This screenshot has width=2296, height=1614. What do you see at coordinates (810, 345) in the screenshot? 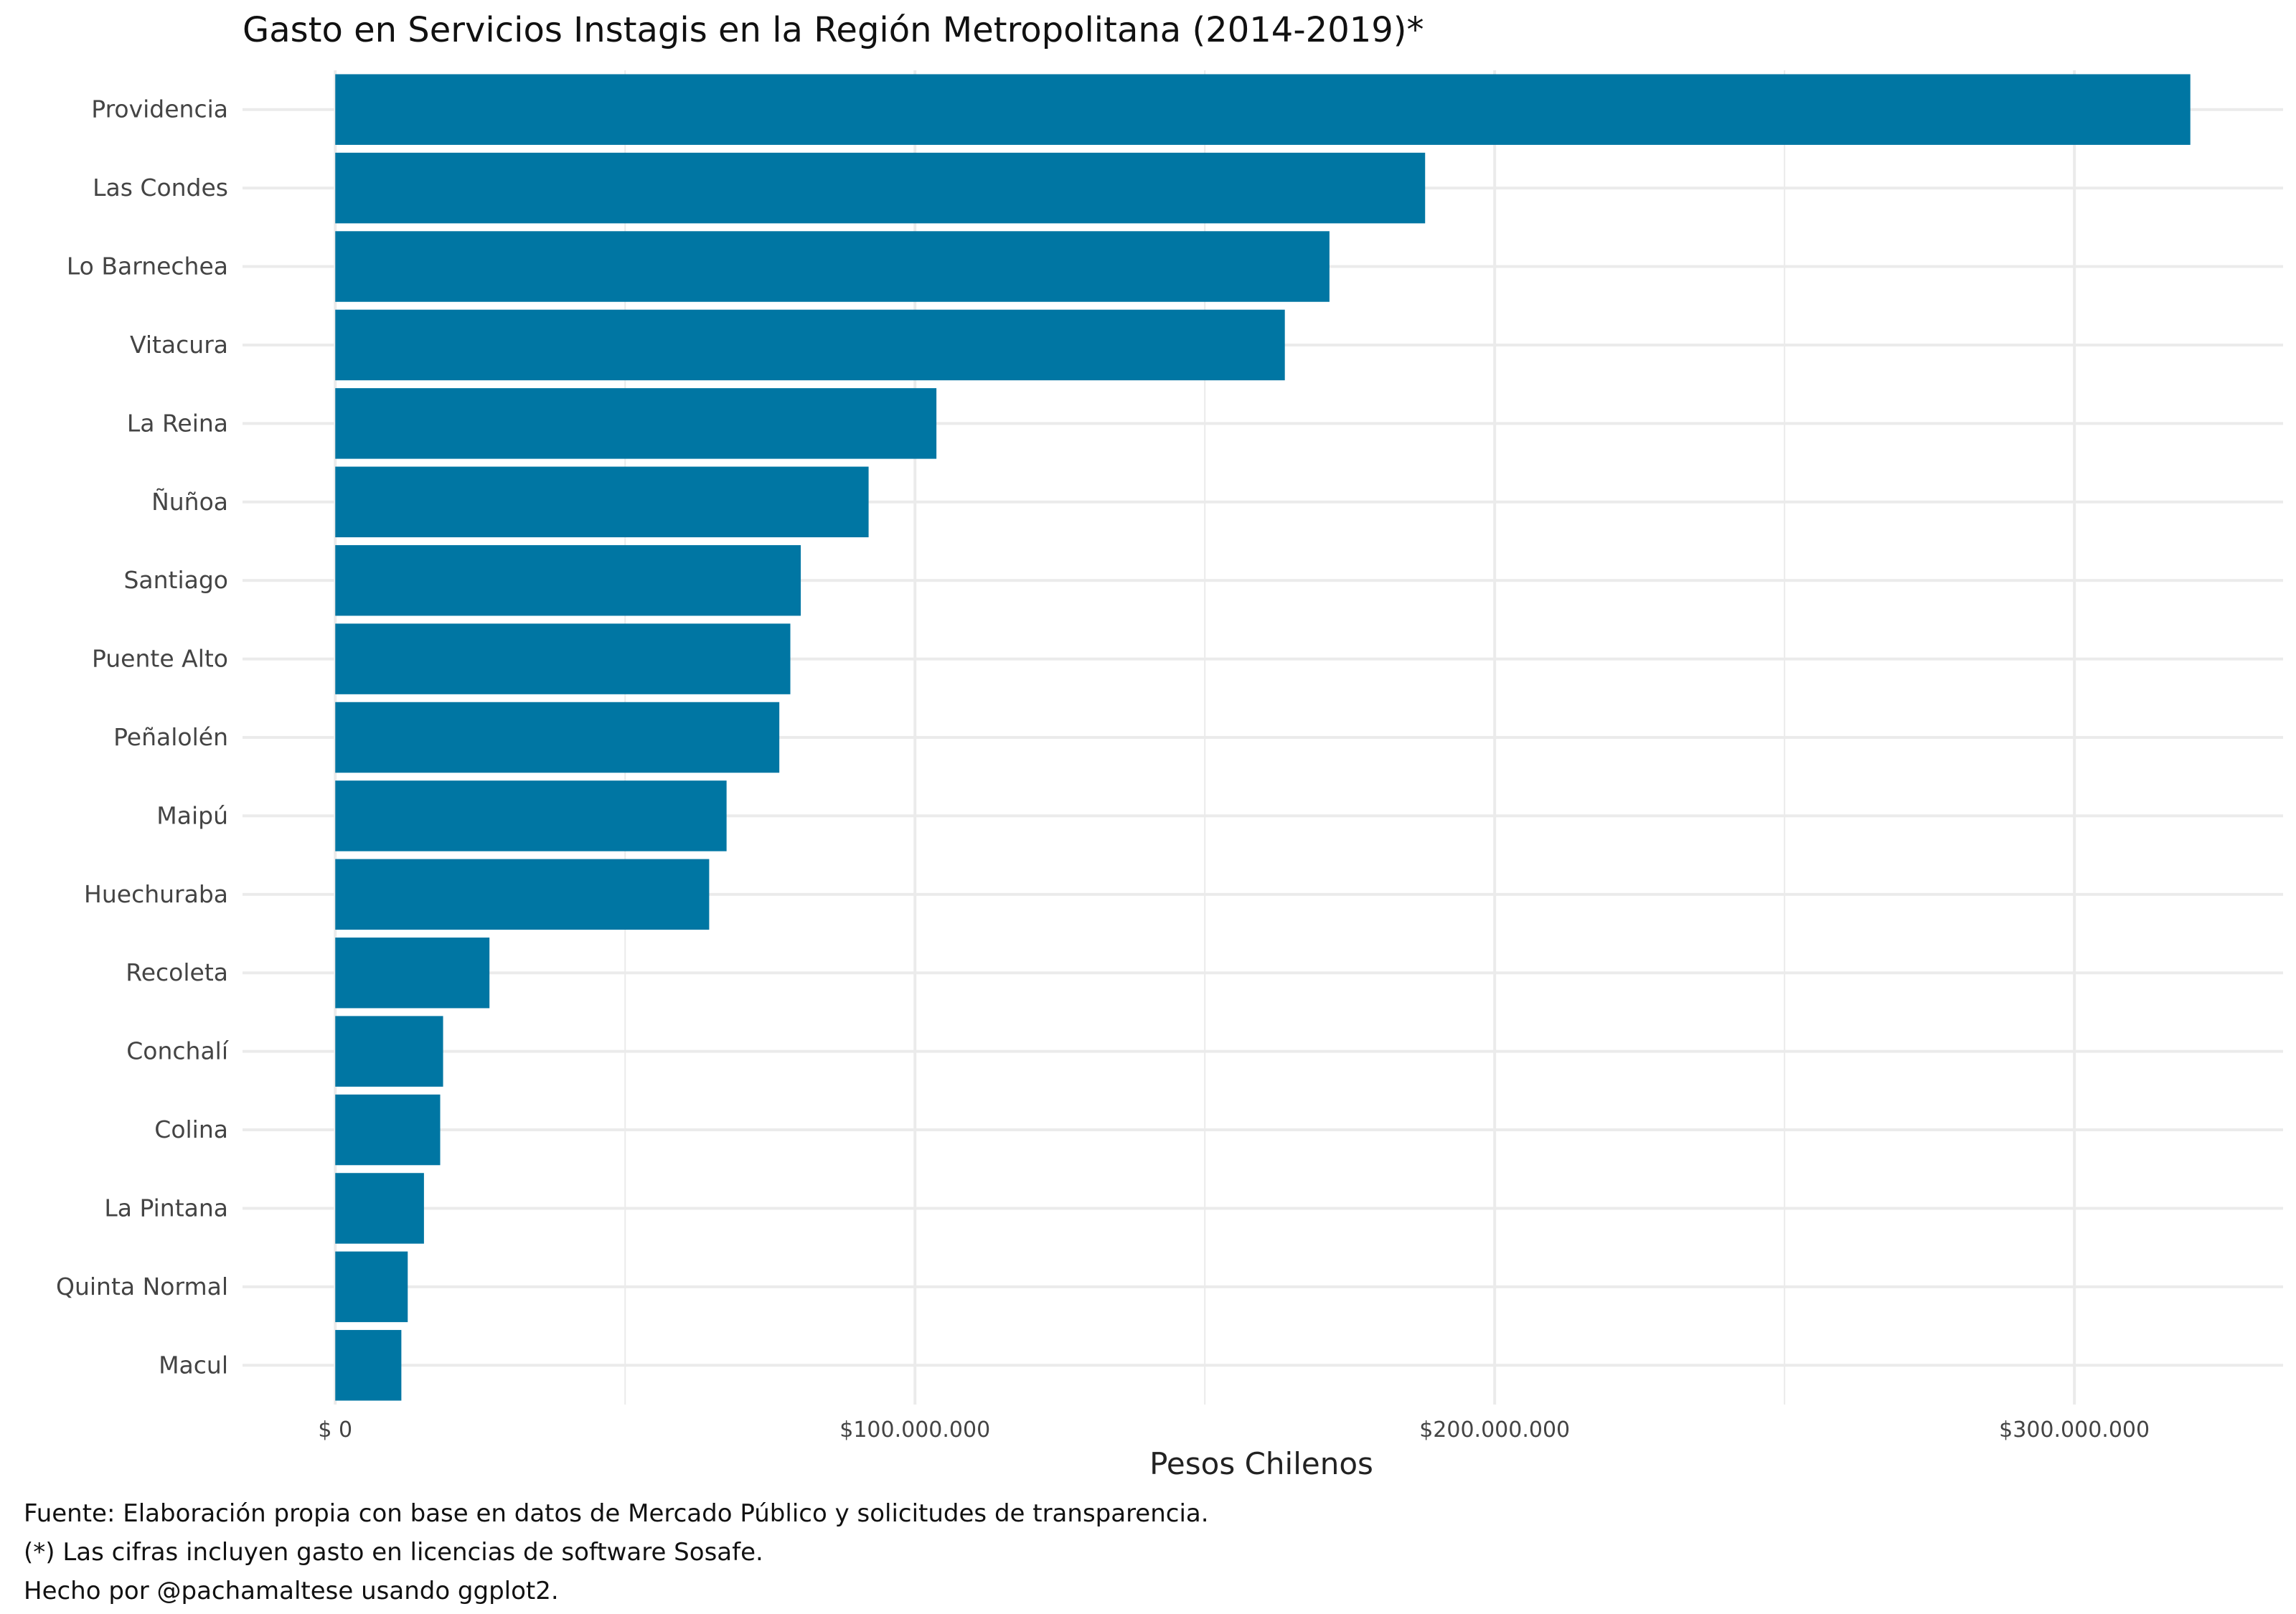
I see `bar-vitacura` at bounding box center [810, 345].